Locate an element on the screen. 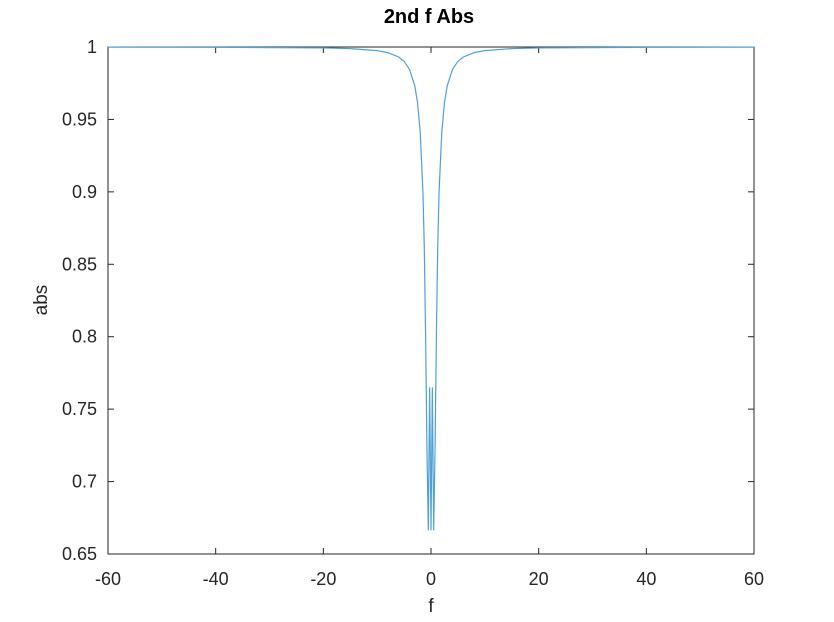  y-tick-label: 0.7 is located at coordinates (84, 482).